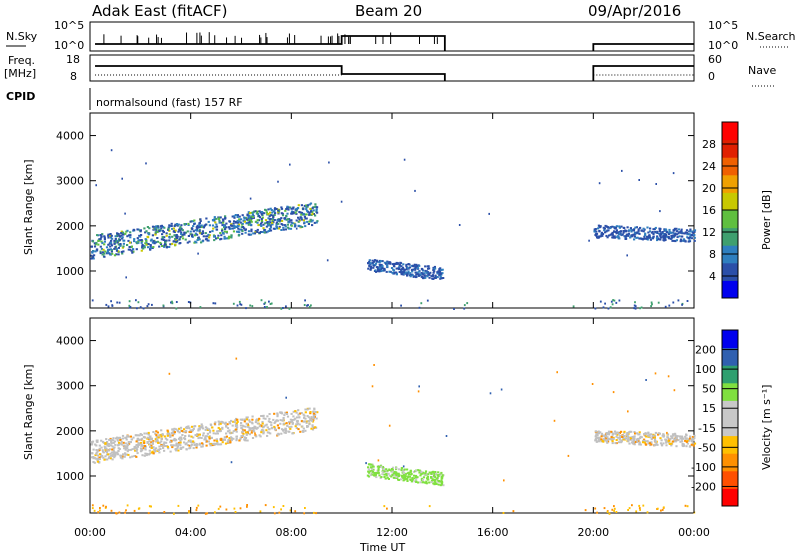 The height and width of the screenshot is (554, 800). I want to click on y-tick-label: 2000, so click(70, 431).